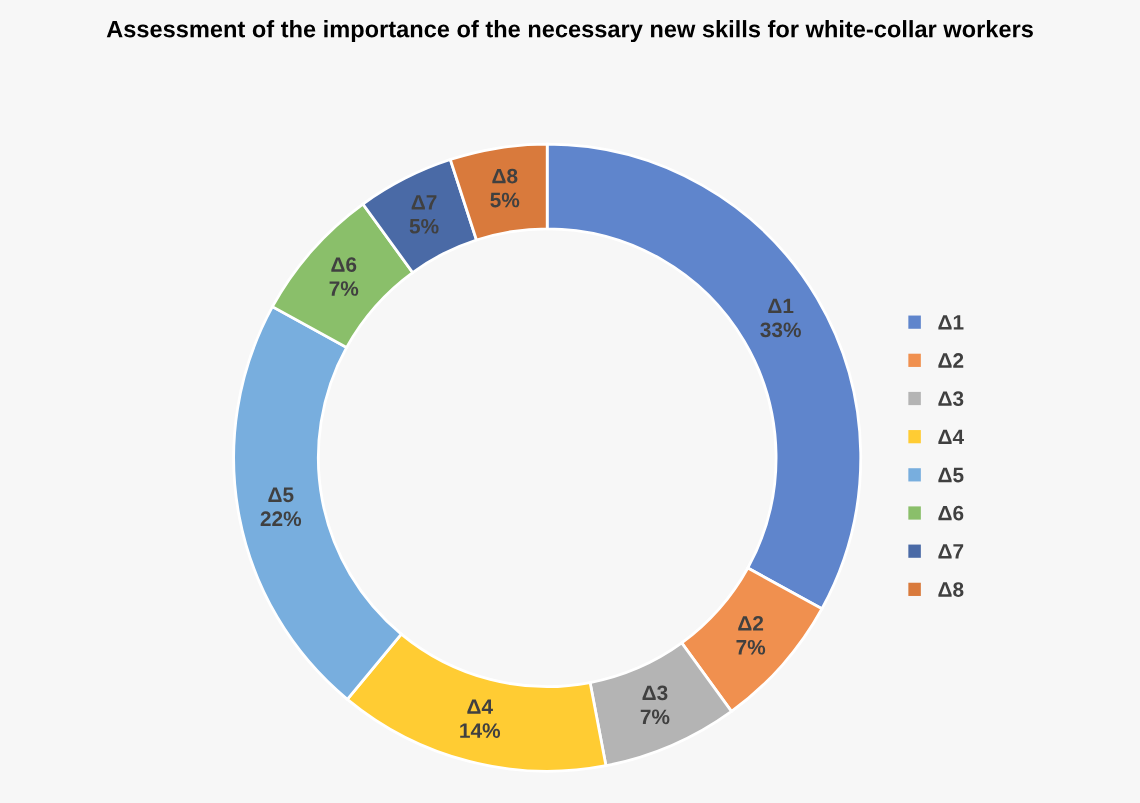 This screenshot has height=803, width=1140. I want to click on legend-label: Δ7, so click(951, 551).